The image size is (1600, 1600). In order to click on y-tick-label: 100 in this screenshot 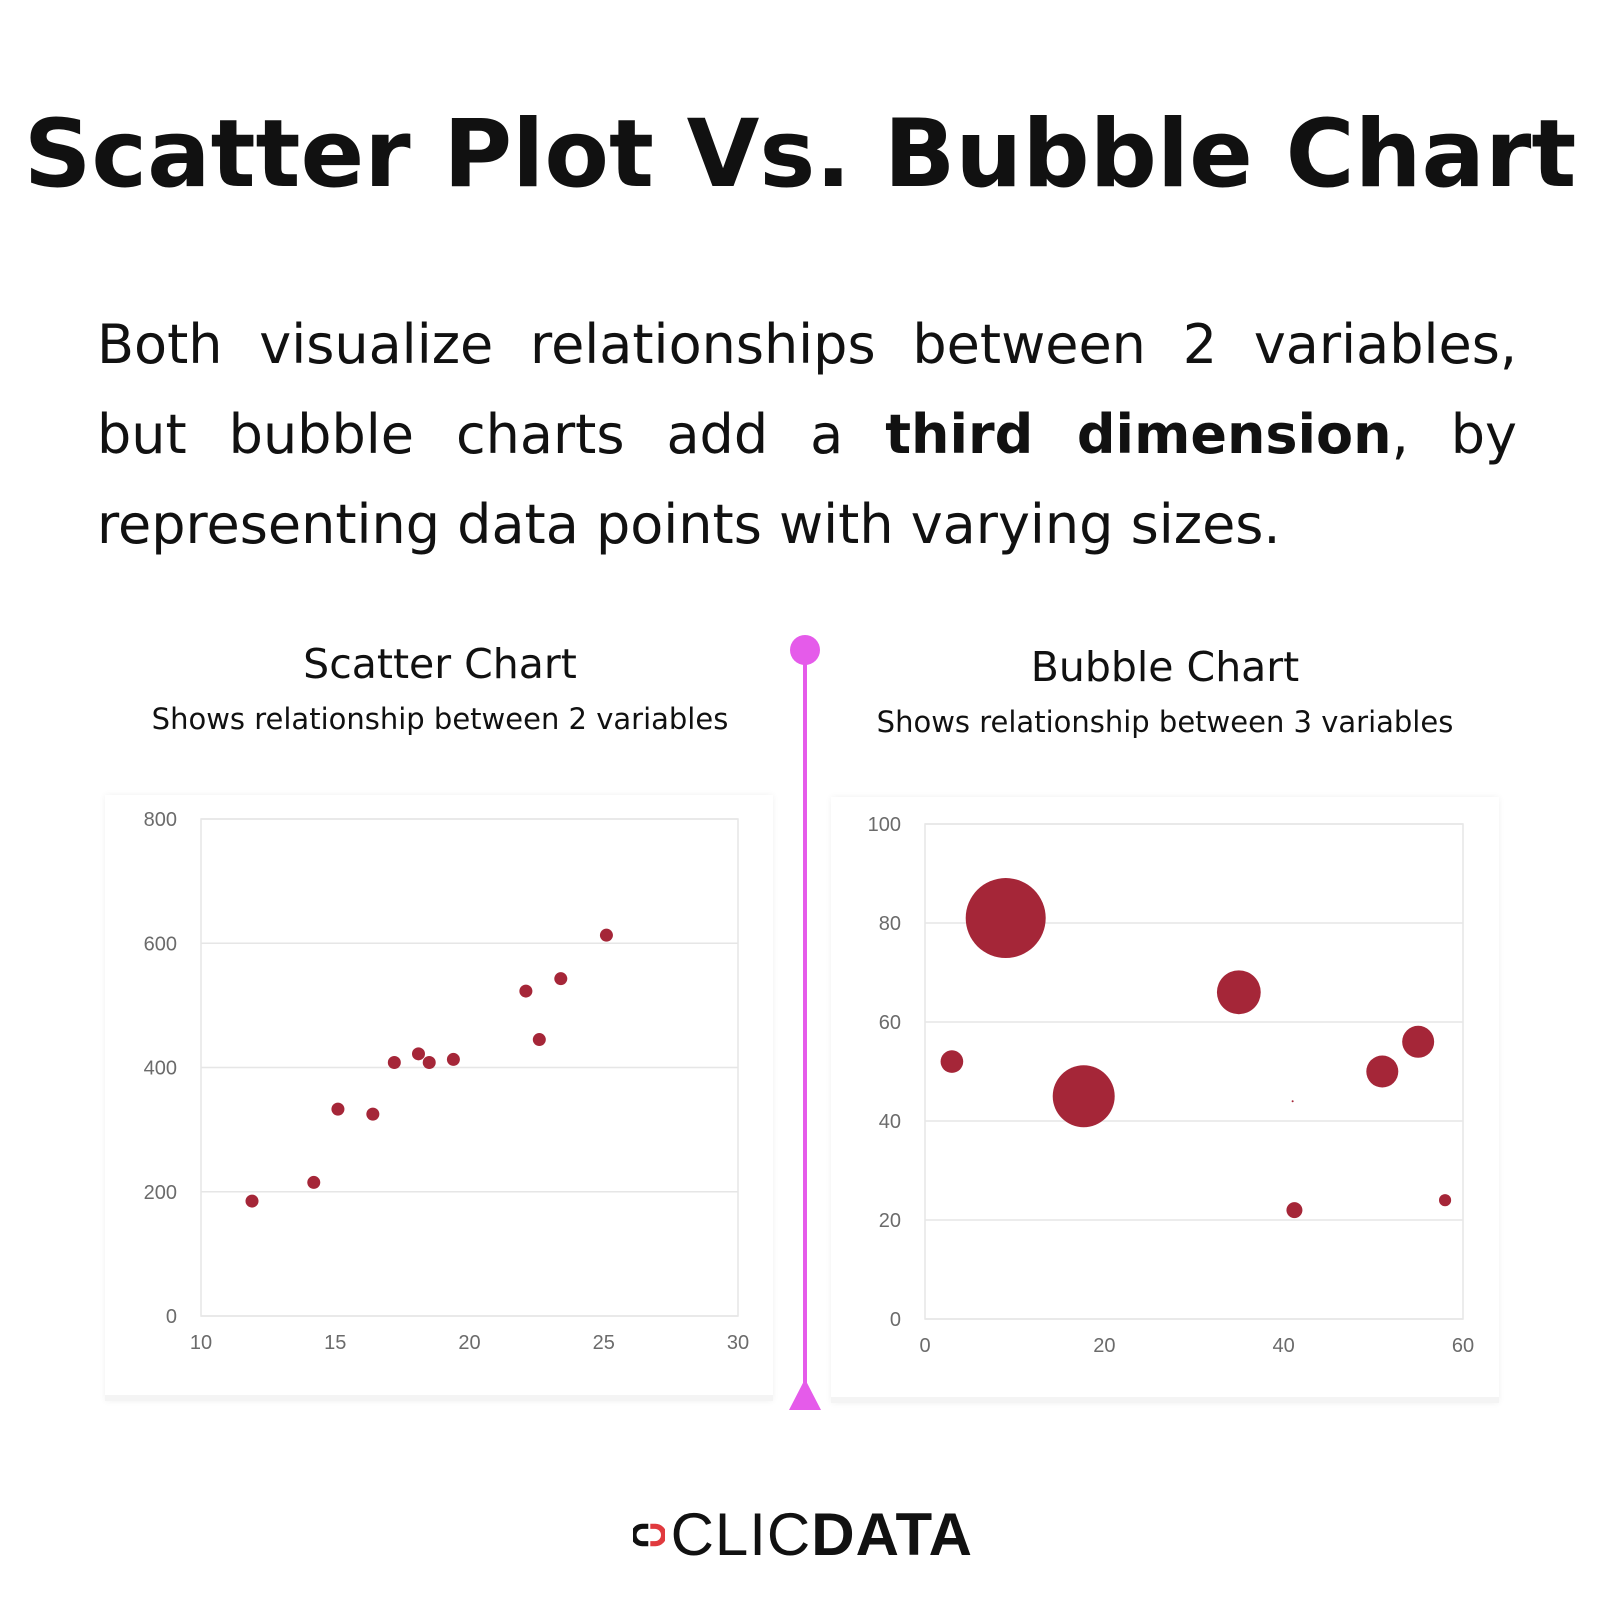, I will do `click(884, 825)`.